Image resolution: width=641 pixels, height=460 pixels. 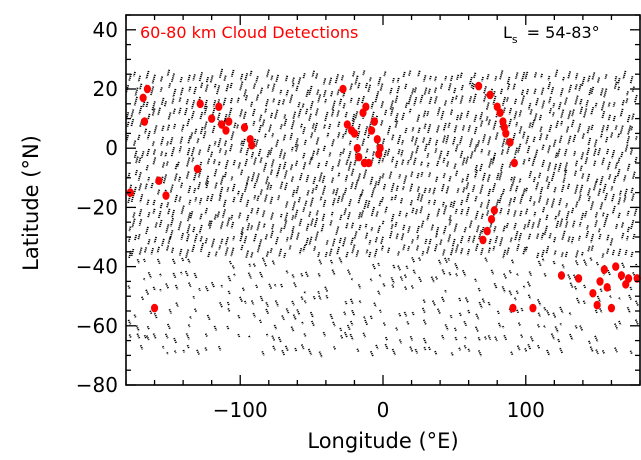 What do you see at coordinates (628, 278) in the screenshot?
I see `cloud-detection-point` at bounding box center [628, 278].